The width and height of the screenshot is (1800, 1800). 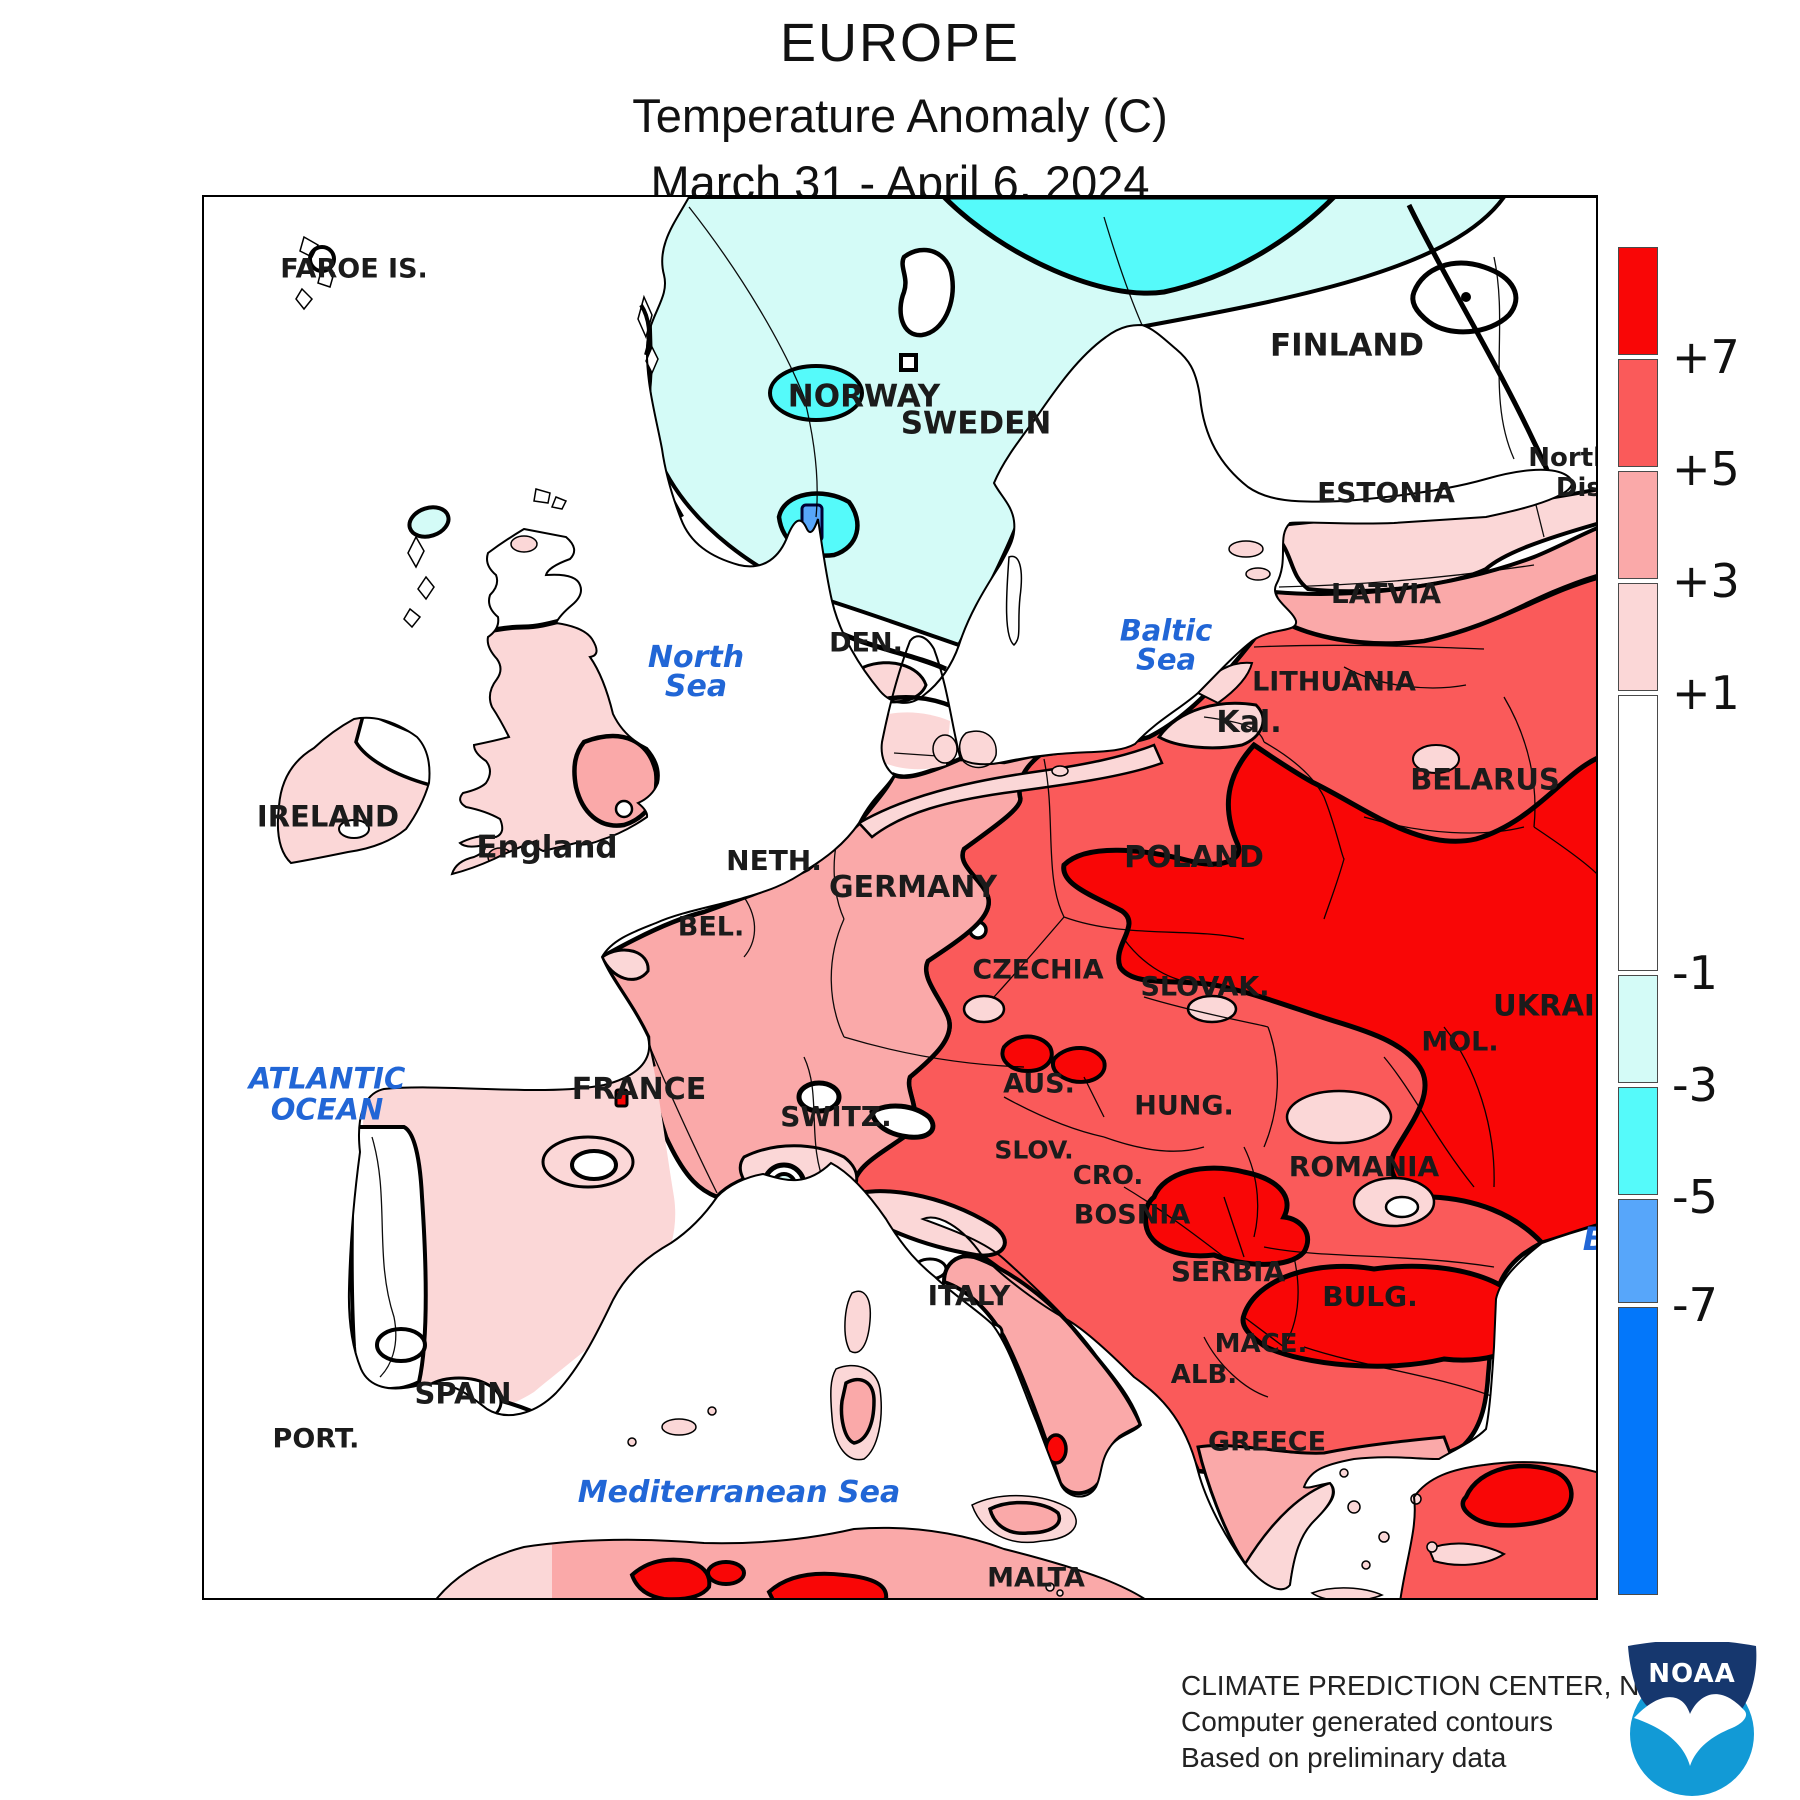 What do you see at coordinates (1440, 1685) in the screenshot?
I see `credits-line-1: CLIMATE PREDICTION CENTER, NOAA` at bounding box center [1440, 1685].